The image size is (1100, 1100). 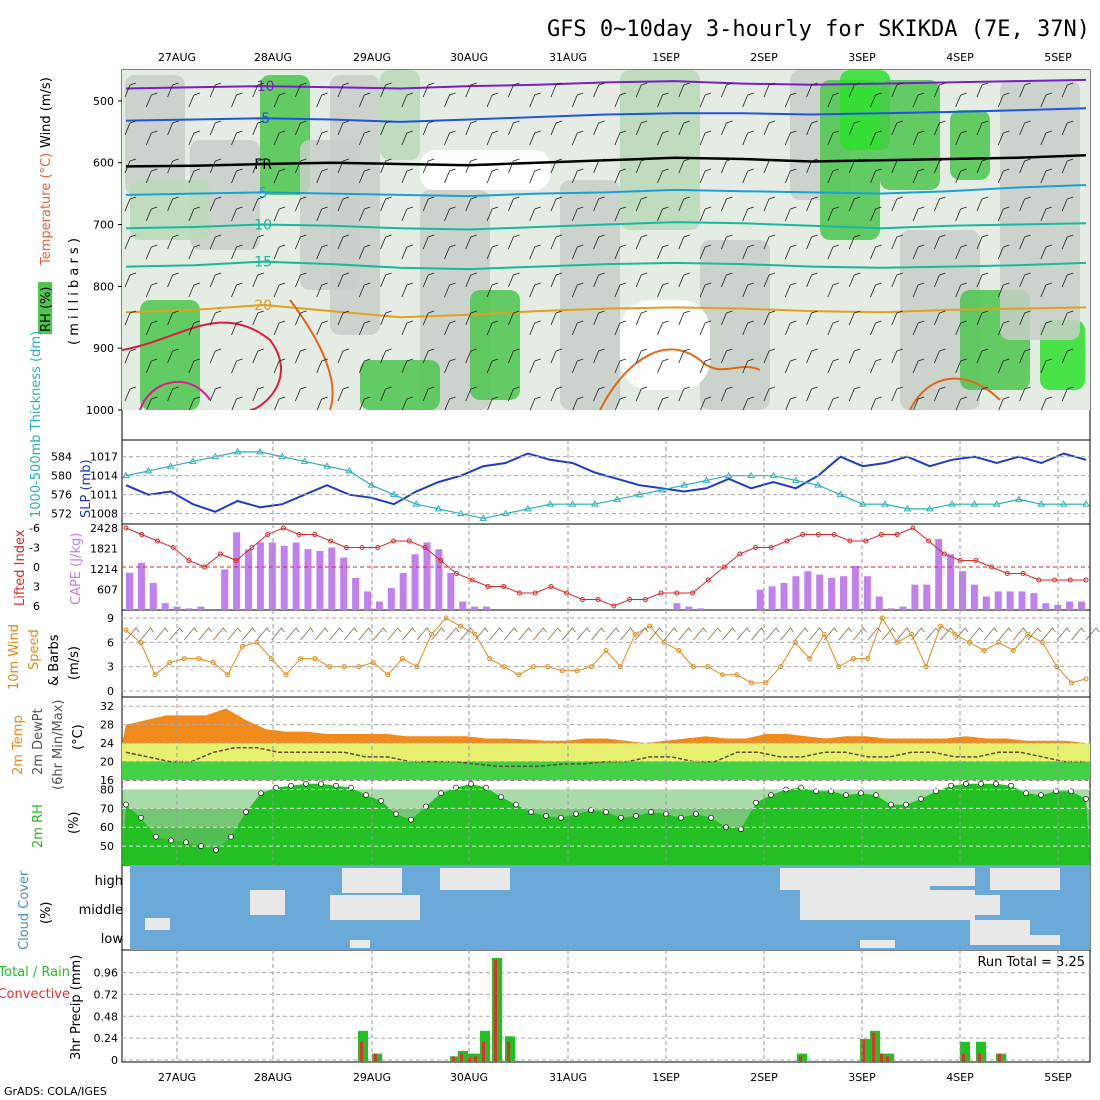 What do you see at coordinates (605, 485) in the screenshot?
I see `thickness-line` at bounding box center [605, 485].